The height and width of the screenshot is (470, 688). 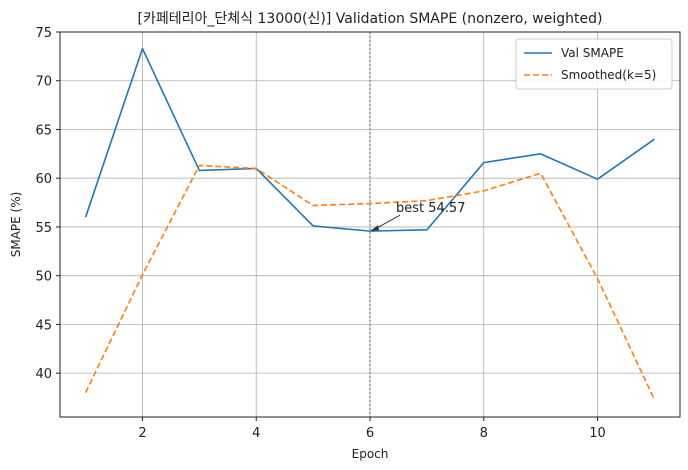 I want to click on y-tick-label: 50, so click(x=43, y=277).